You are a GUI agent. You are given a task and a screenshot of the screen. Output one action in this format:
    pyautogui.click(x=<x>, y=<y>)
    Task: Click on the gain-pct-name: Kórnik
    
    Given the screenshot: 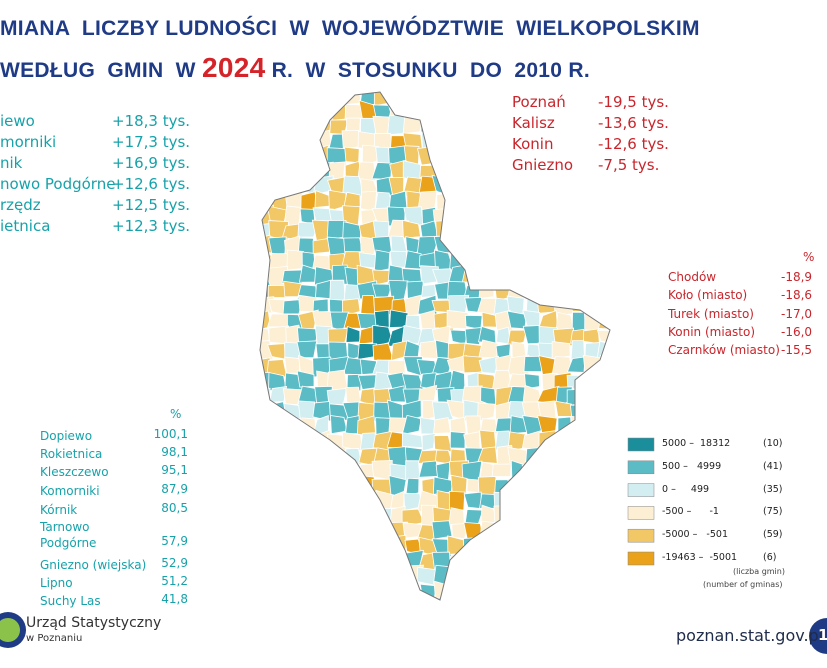 What is the action you would take?
    pyautogui.click(x=59, y=510)
    